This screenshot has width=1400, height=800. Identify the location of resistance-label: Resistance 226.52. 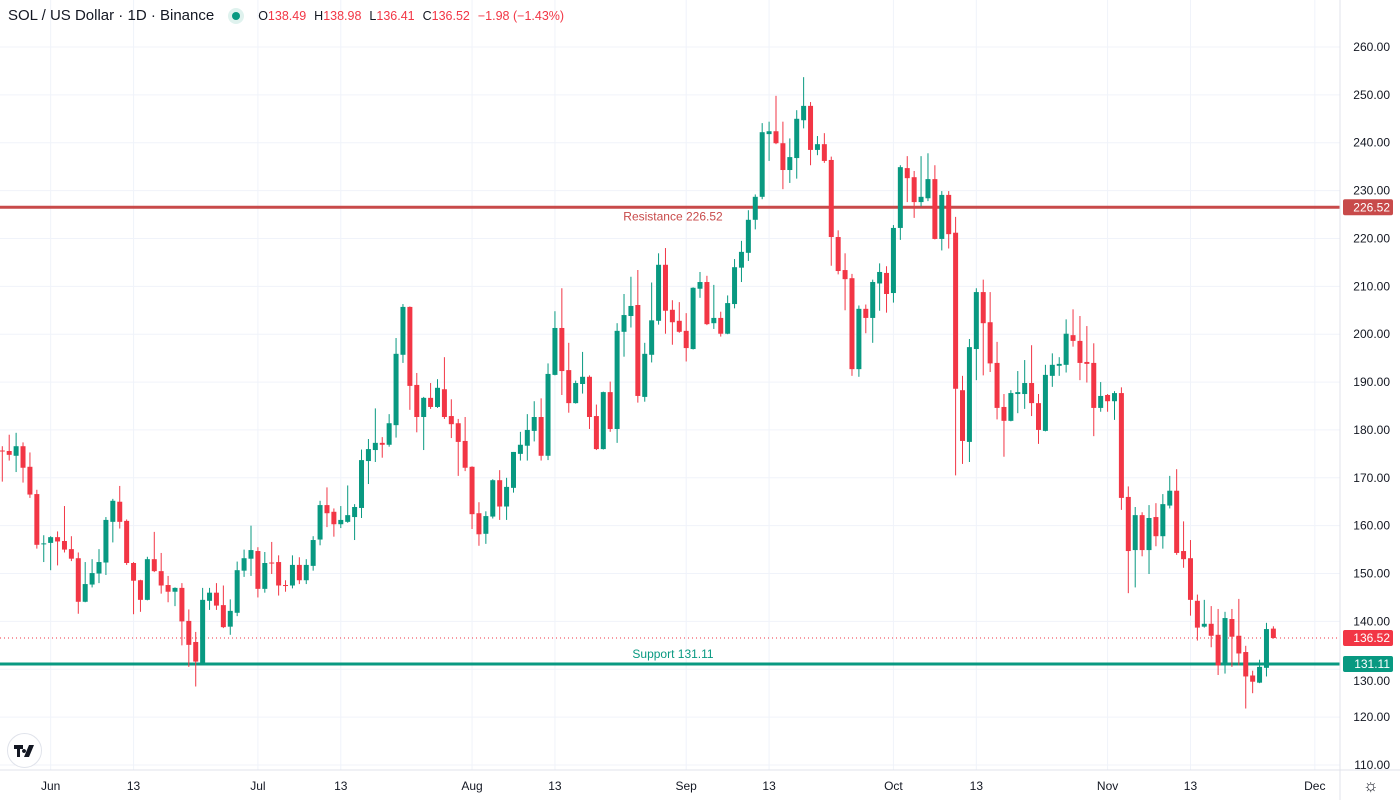
(673, 216).